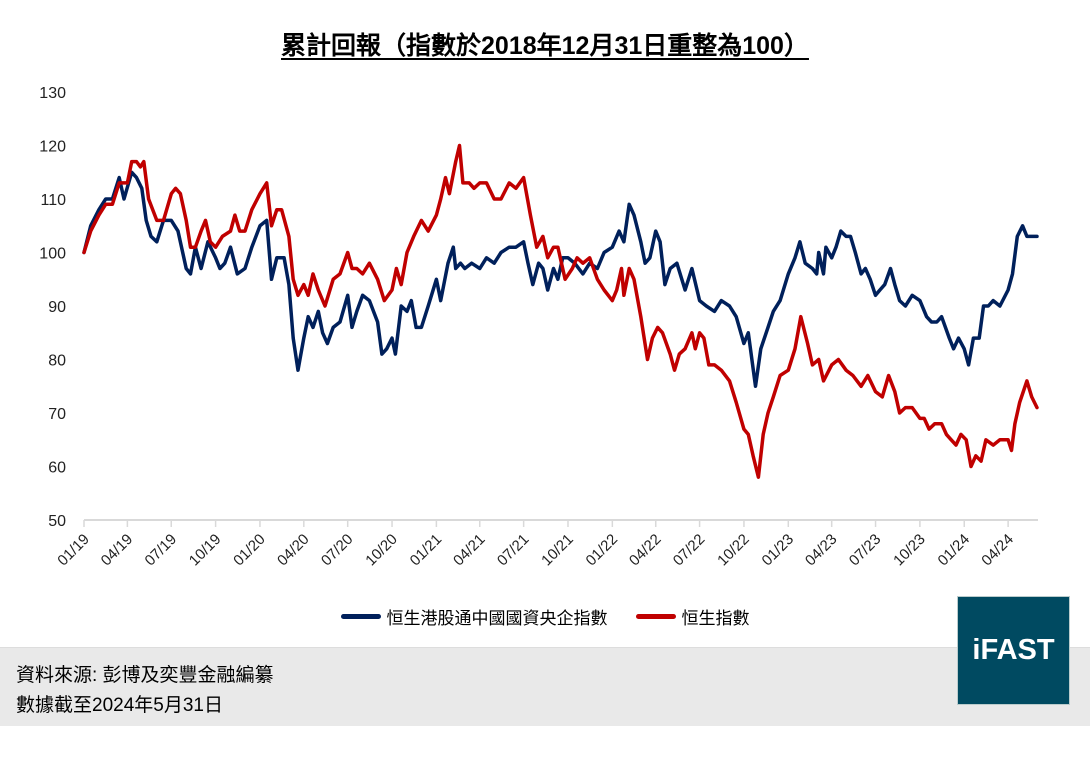 Image resolution: width=1090 pixels, height=760 pixels. I want to click on x-tick-label: 10/19, so click(205, 550).